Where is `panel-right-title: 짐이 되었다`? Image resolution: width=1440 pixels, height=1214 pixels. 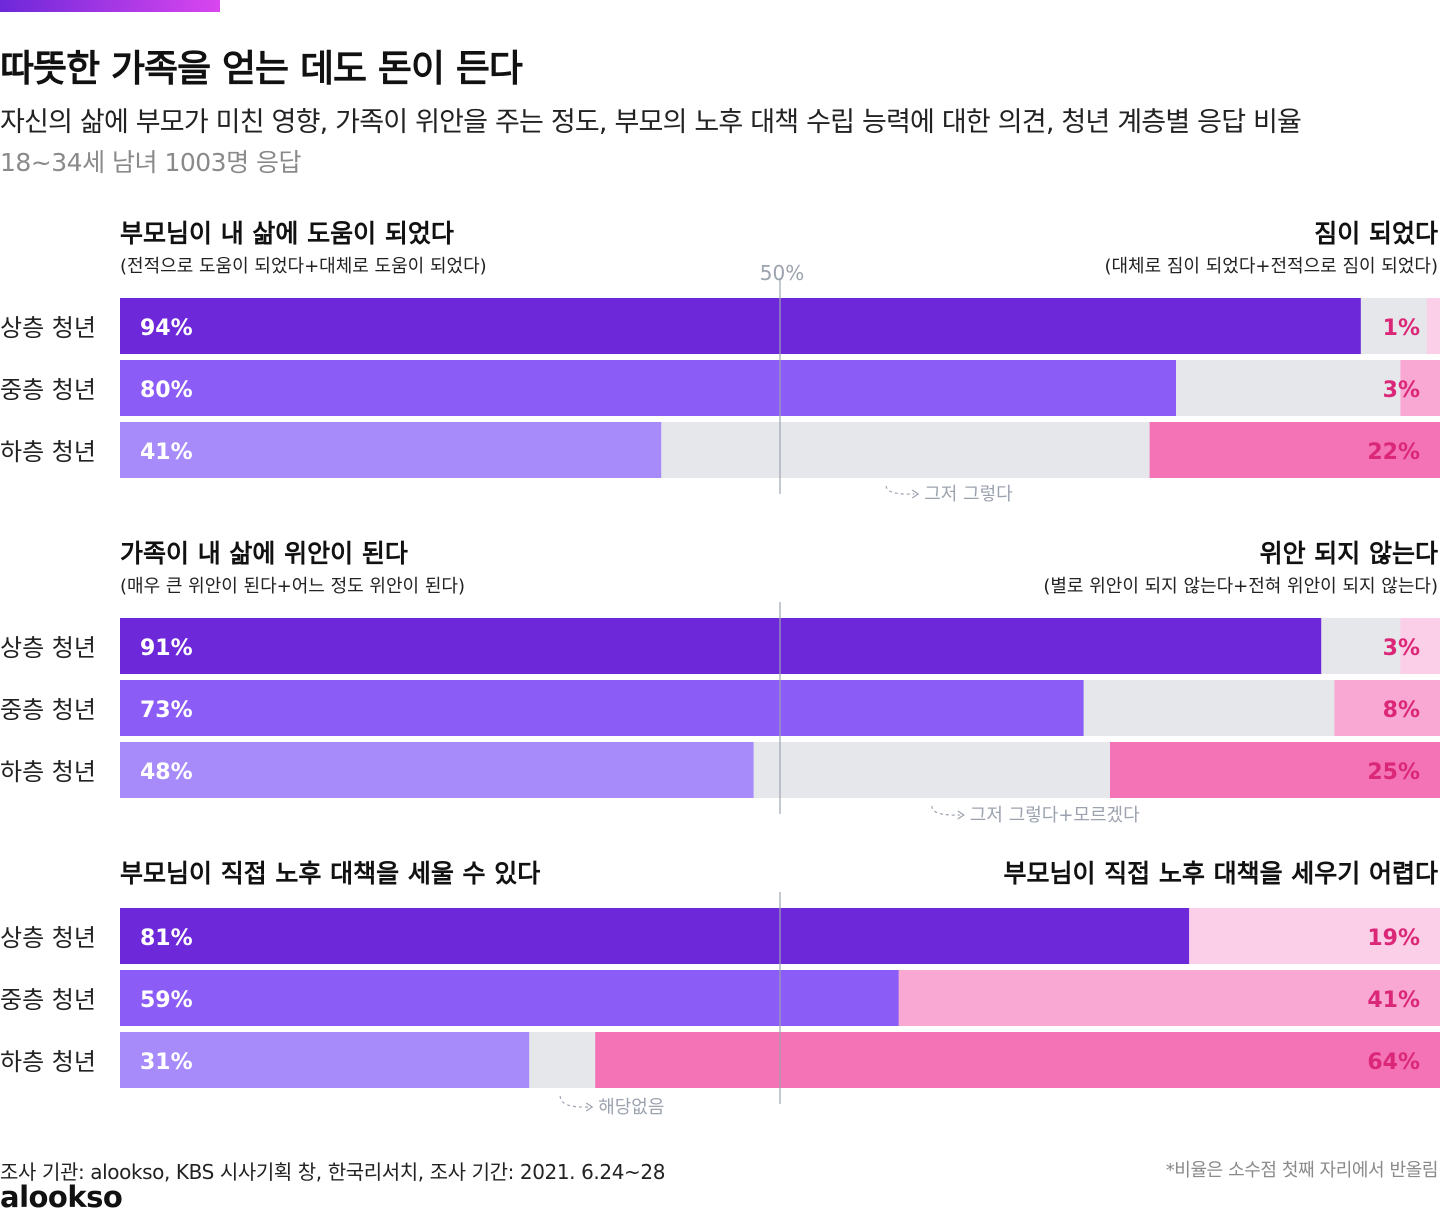 panel-right-title: 짐이 되었다 is located at coordinates (1376, 233).